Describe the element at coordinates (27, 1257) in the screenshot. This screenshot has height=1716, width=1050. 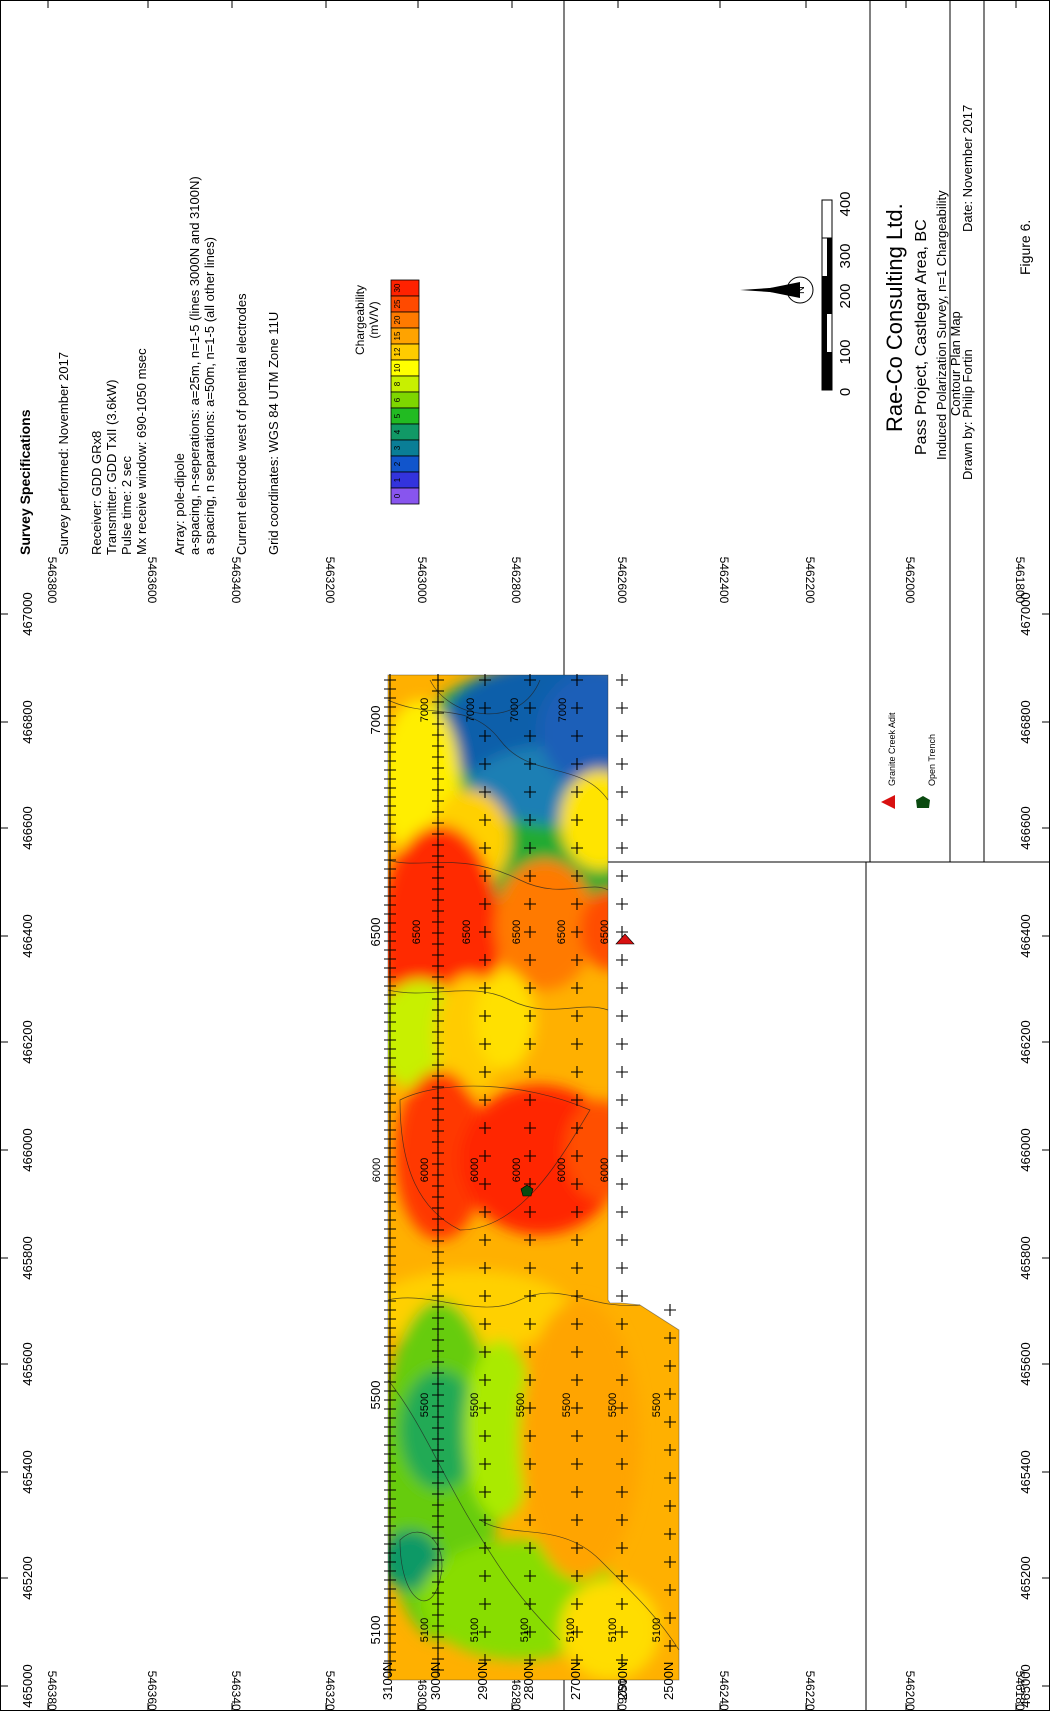
I see `easting-label: 465800` at that location.